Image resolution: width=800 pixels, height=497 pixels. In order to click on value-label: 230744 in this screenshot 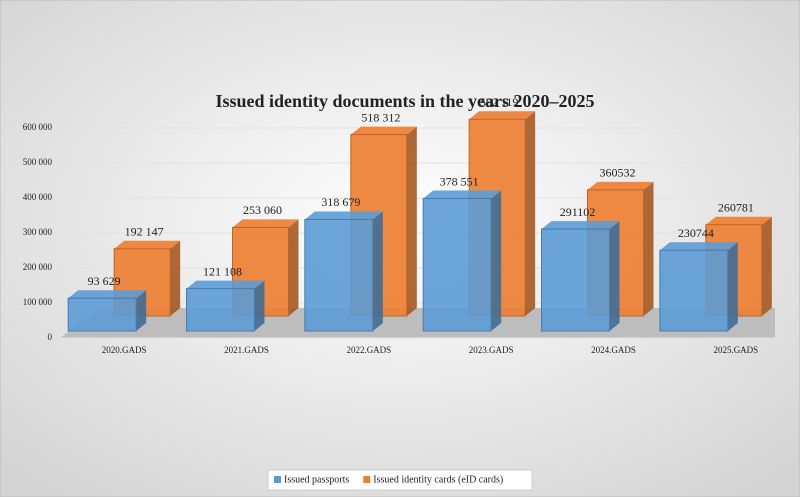, I will do `click(696, 233)`.